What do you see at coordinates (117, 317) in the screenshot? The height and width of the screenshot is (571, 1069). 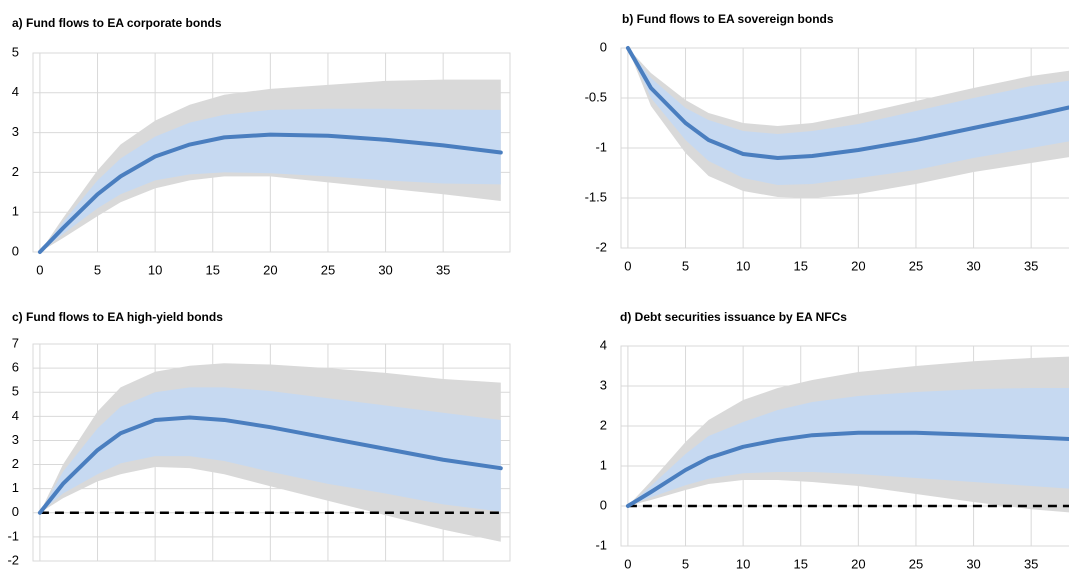 I see `panel-title: c) Fund flows to EA high-yield bonds` at bounding box center [117, 317].